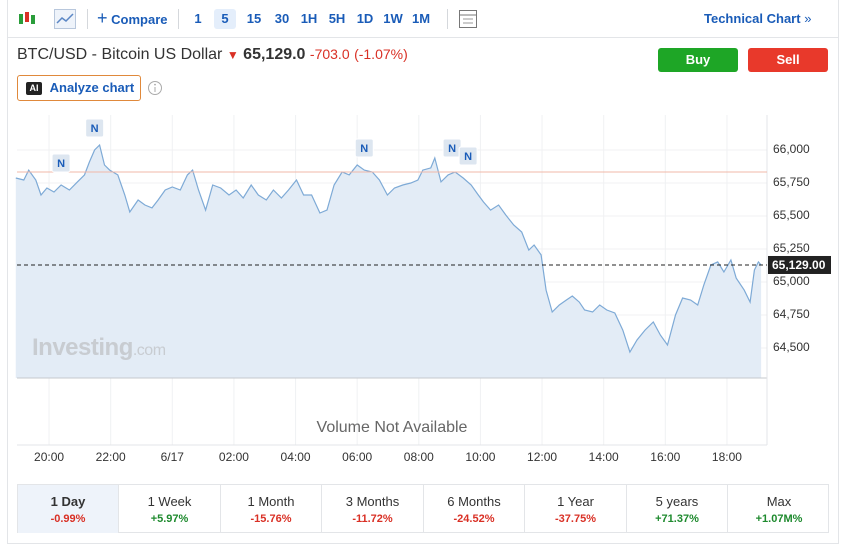 This screenshot has width=847, height=549. Describe the element at coordinates (779, 519) in the screenshot. I see `period-change: +1.07M%` at that location.